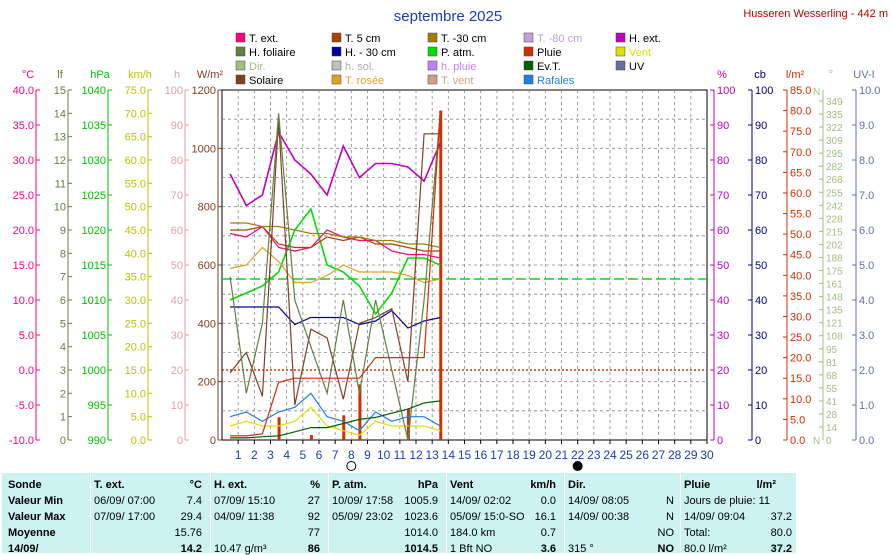 This screenshot has width=892, height=555. What do you see at coordinates (727, 501) in the screenshot?
I see `cell-r: Jours de pluie: 11` at bounding box center [727, 501].